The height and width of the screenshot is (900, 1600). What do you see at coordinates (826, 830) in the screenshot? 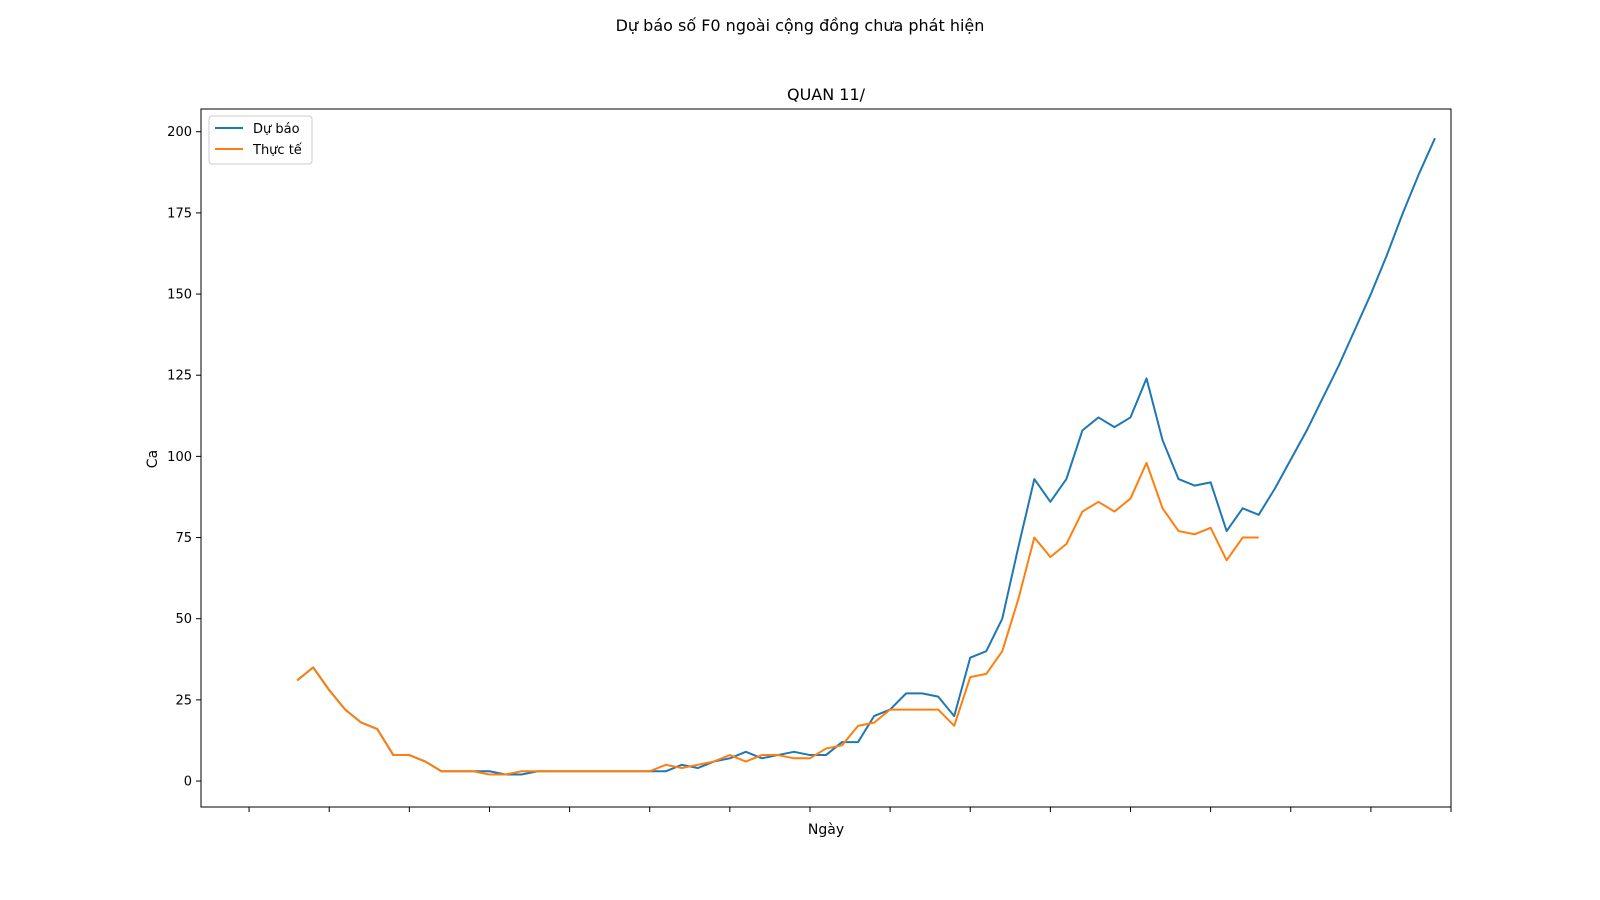
I see `x-axis-label: Ngày` at bounding box center [826, 830].